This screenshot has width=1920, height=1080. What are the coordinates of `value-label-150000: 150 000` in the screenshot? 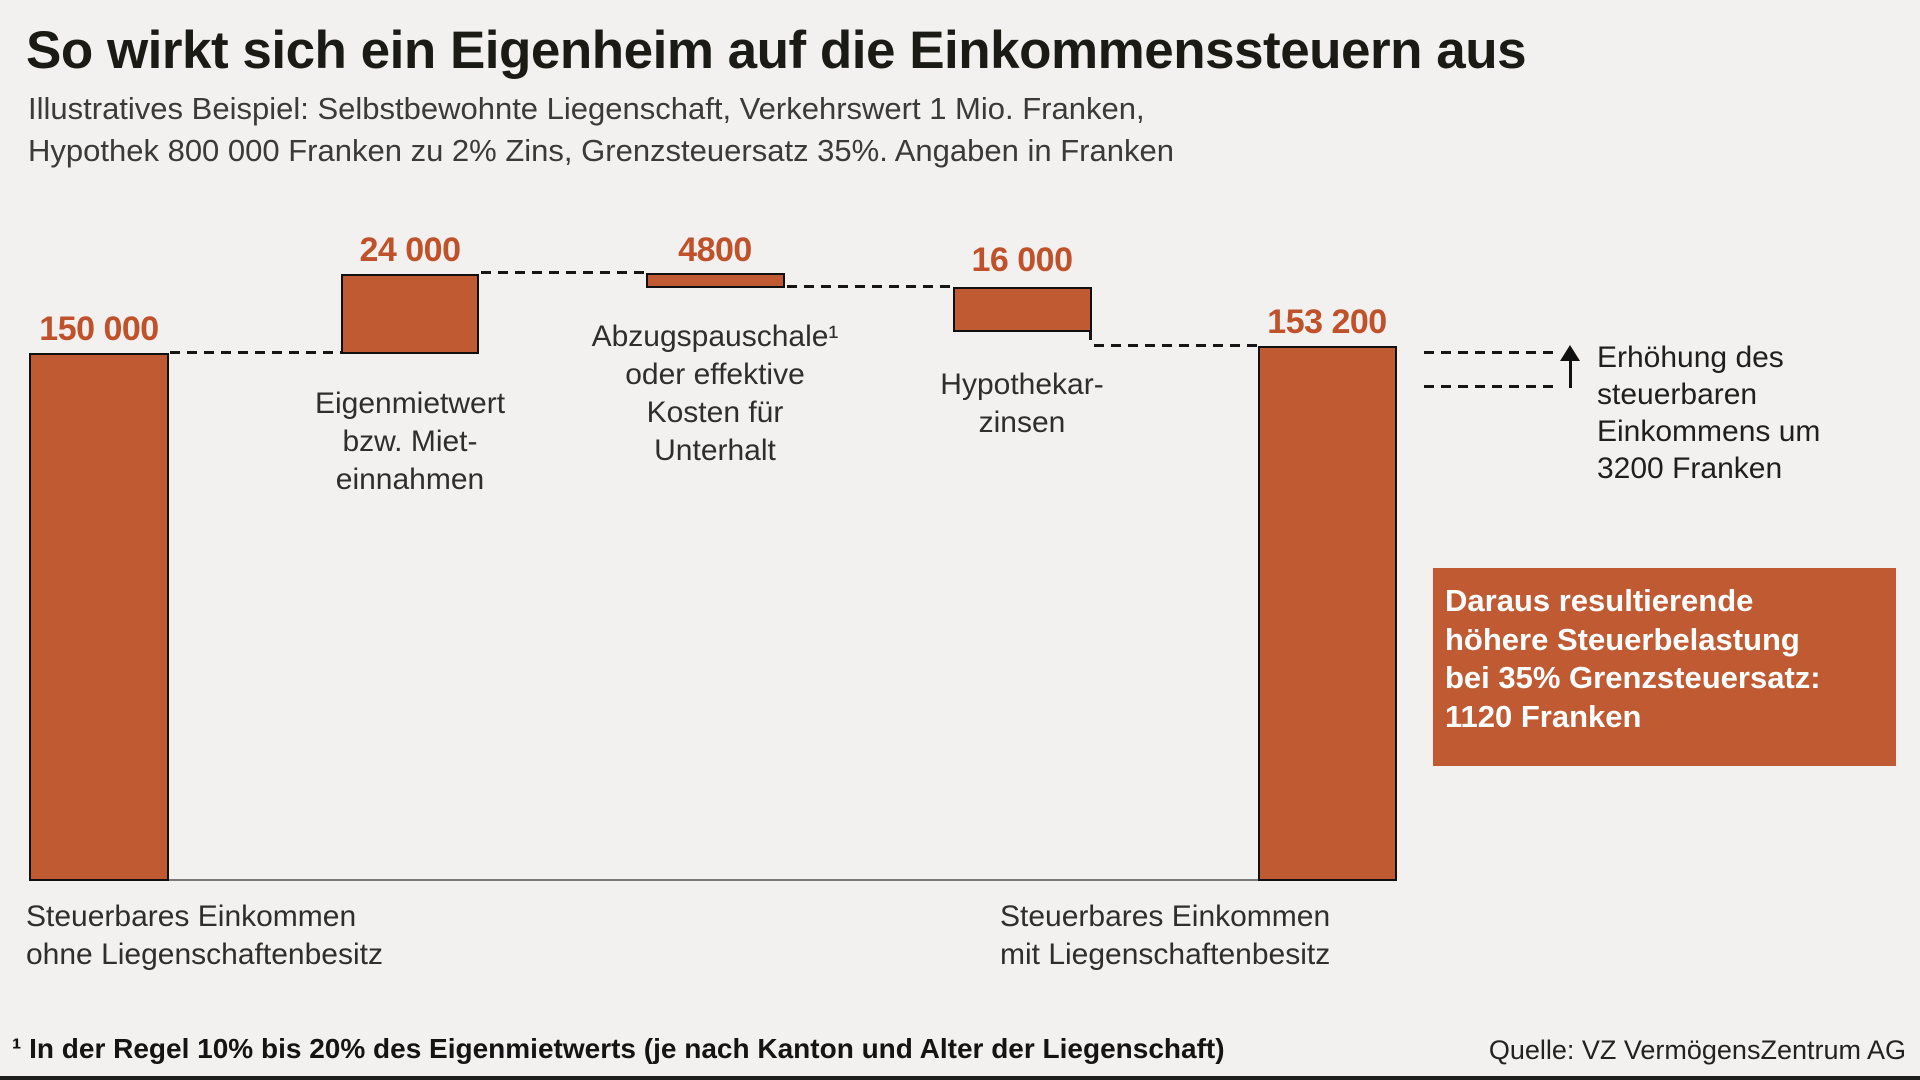 It's located at (99, 329).